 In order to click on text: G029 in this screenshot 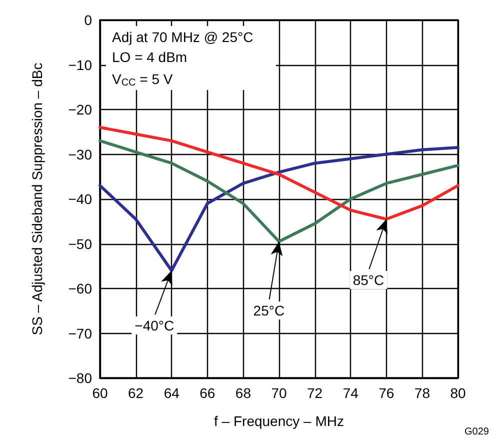, I will do `click(477, 432)`.